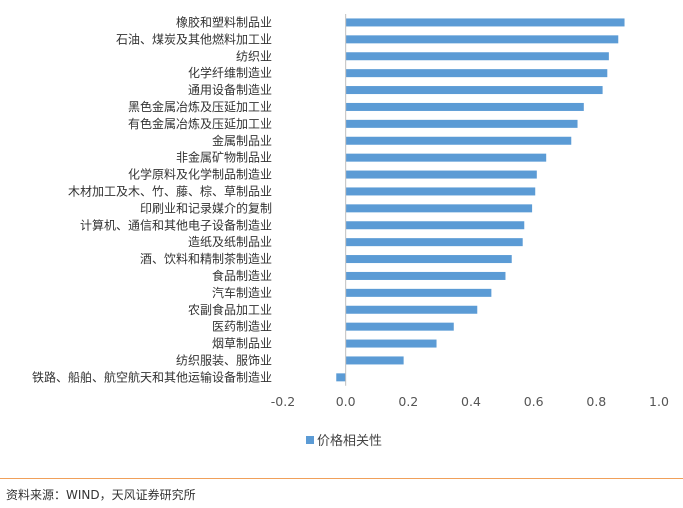 The height and width of the screenshot is (508, 683). Describe the element at coordinates (283, 401) in the screenshot. I see `x-tick-label: -0.2` at that location.